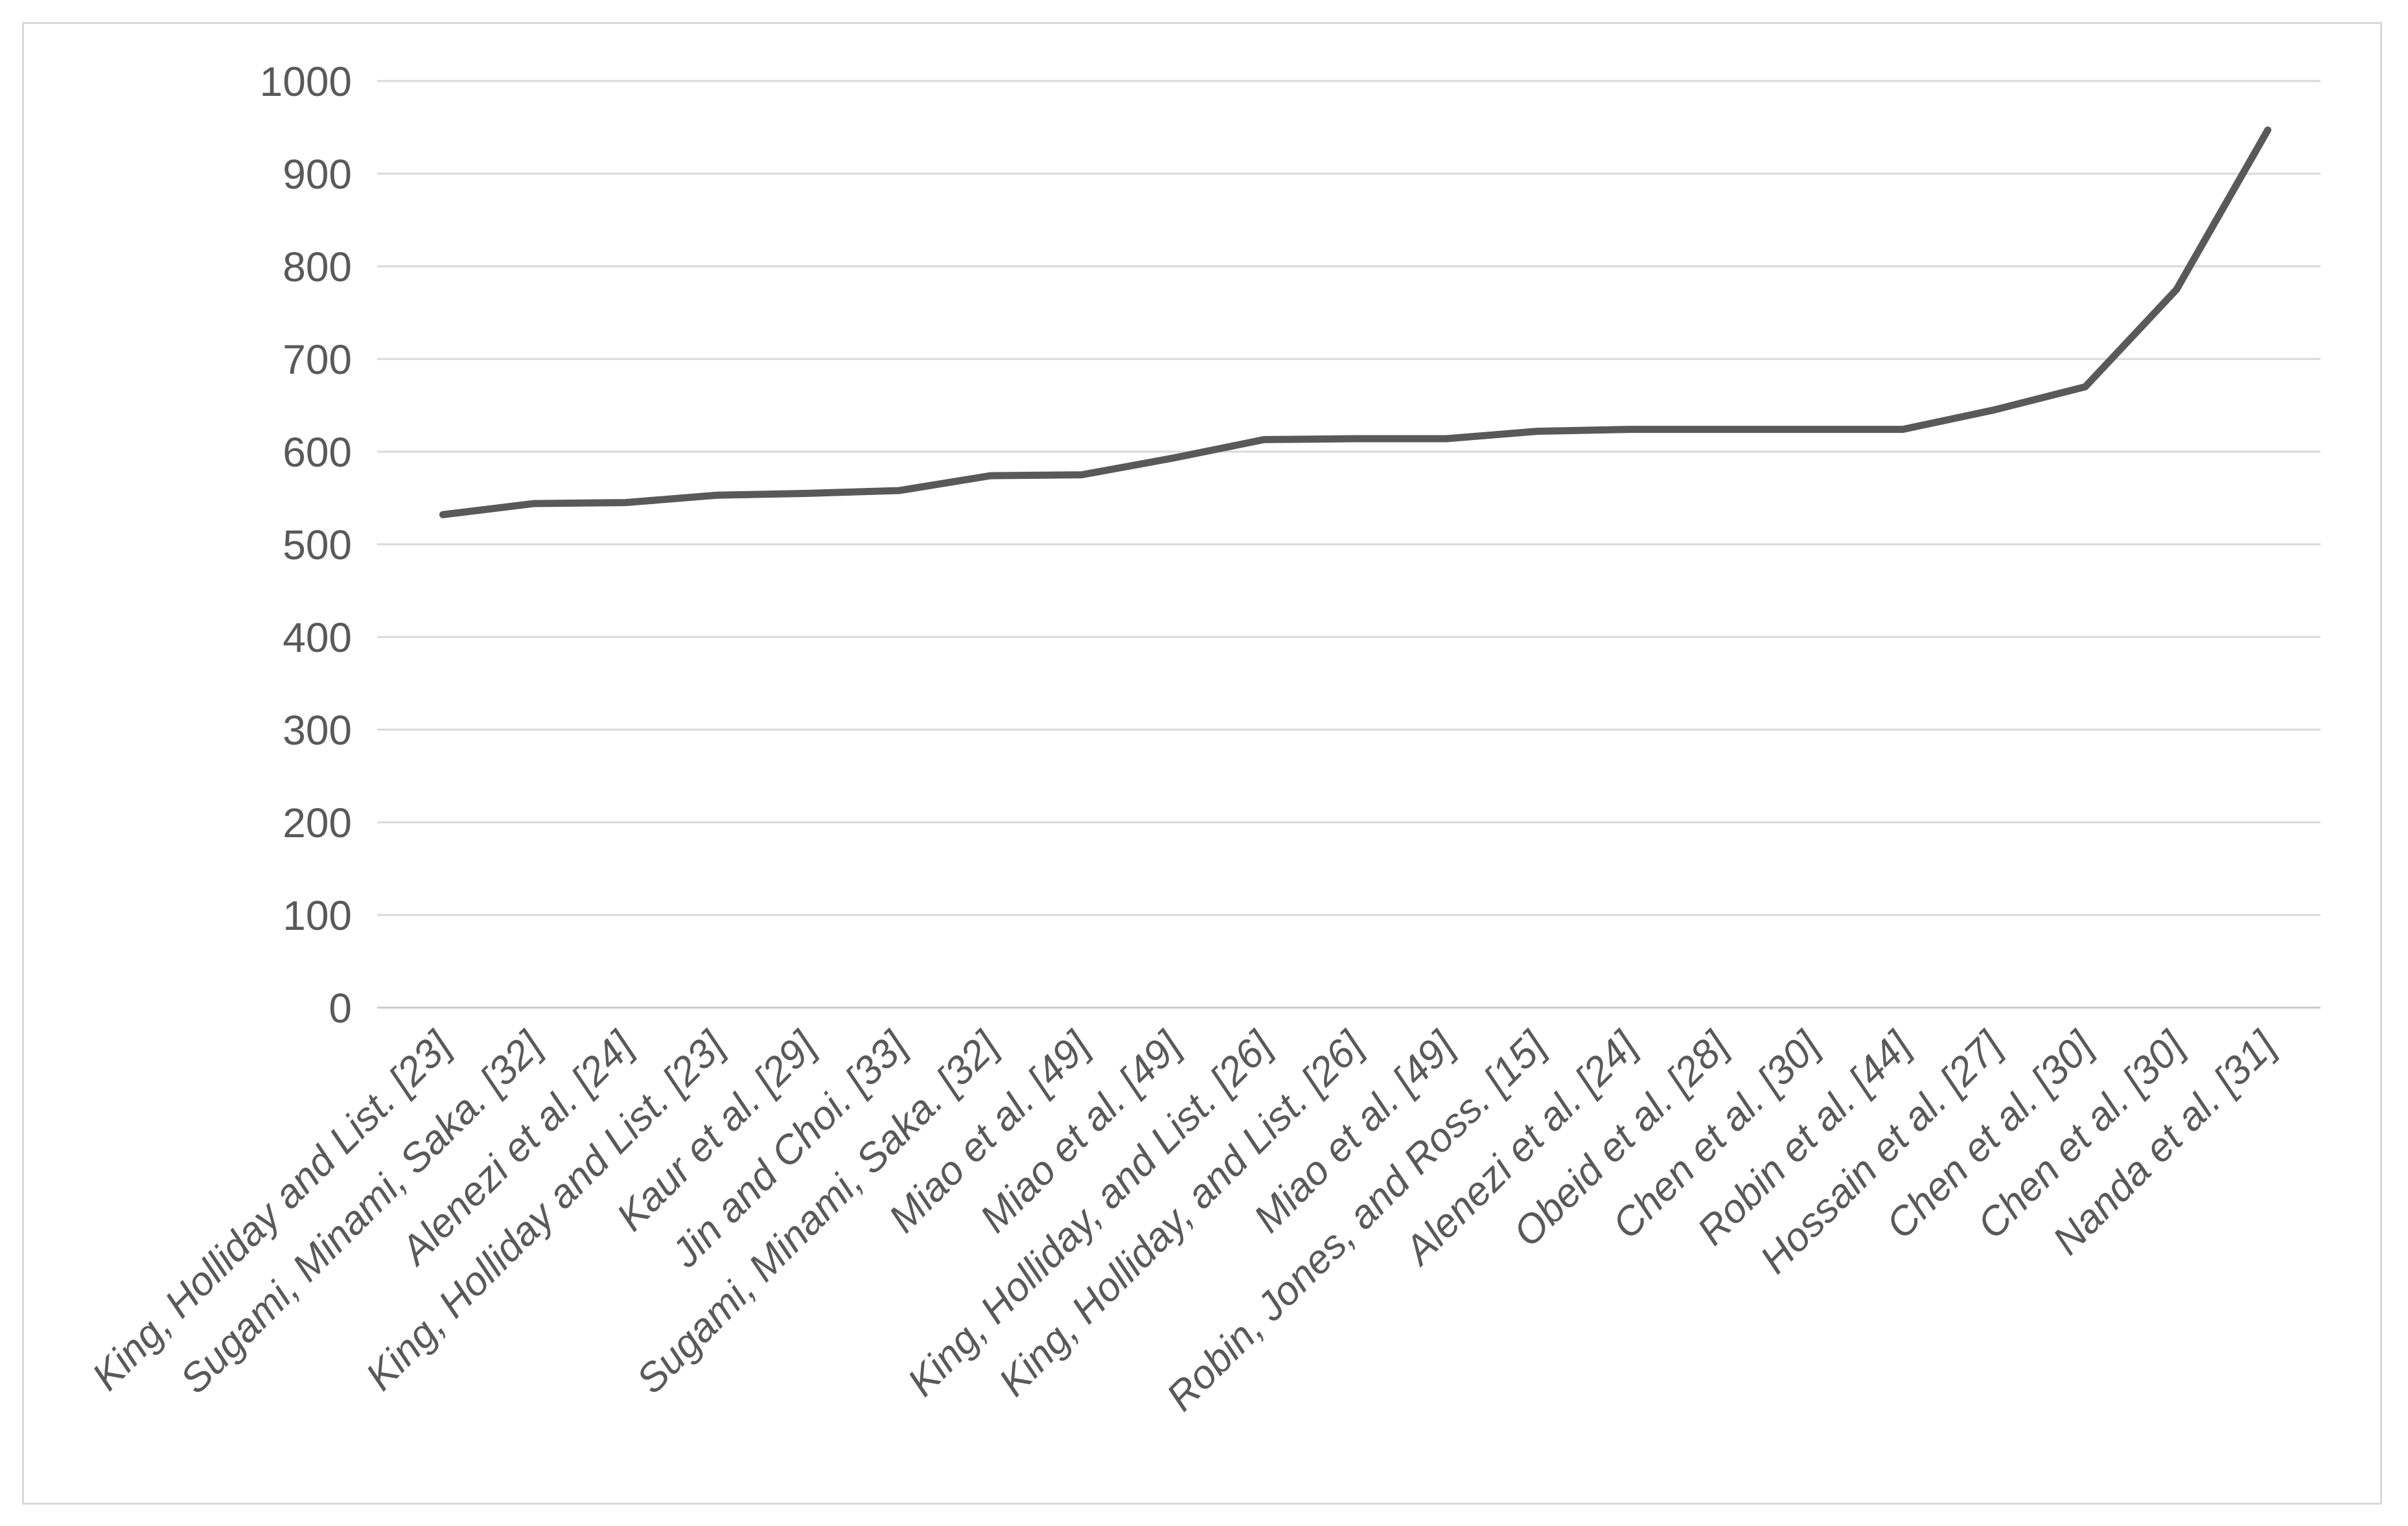 The width and height of the screenshot is (2408, 1526). What do you see at coordinates (317, 452) in the screenshot?
I see `y-axis-tick-label: 600` at bounding box center [317, 452].